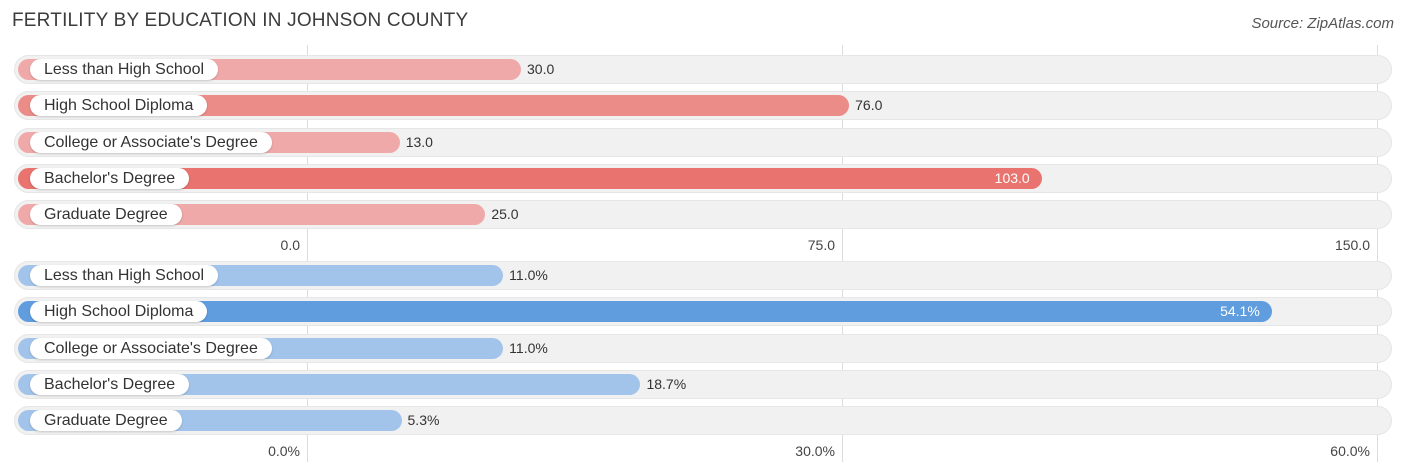 The image size is (1406, 475). Describe the element at coordinates (541, 69) in the screenshot. I see `value-label: 30.0` at that location.